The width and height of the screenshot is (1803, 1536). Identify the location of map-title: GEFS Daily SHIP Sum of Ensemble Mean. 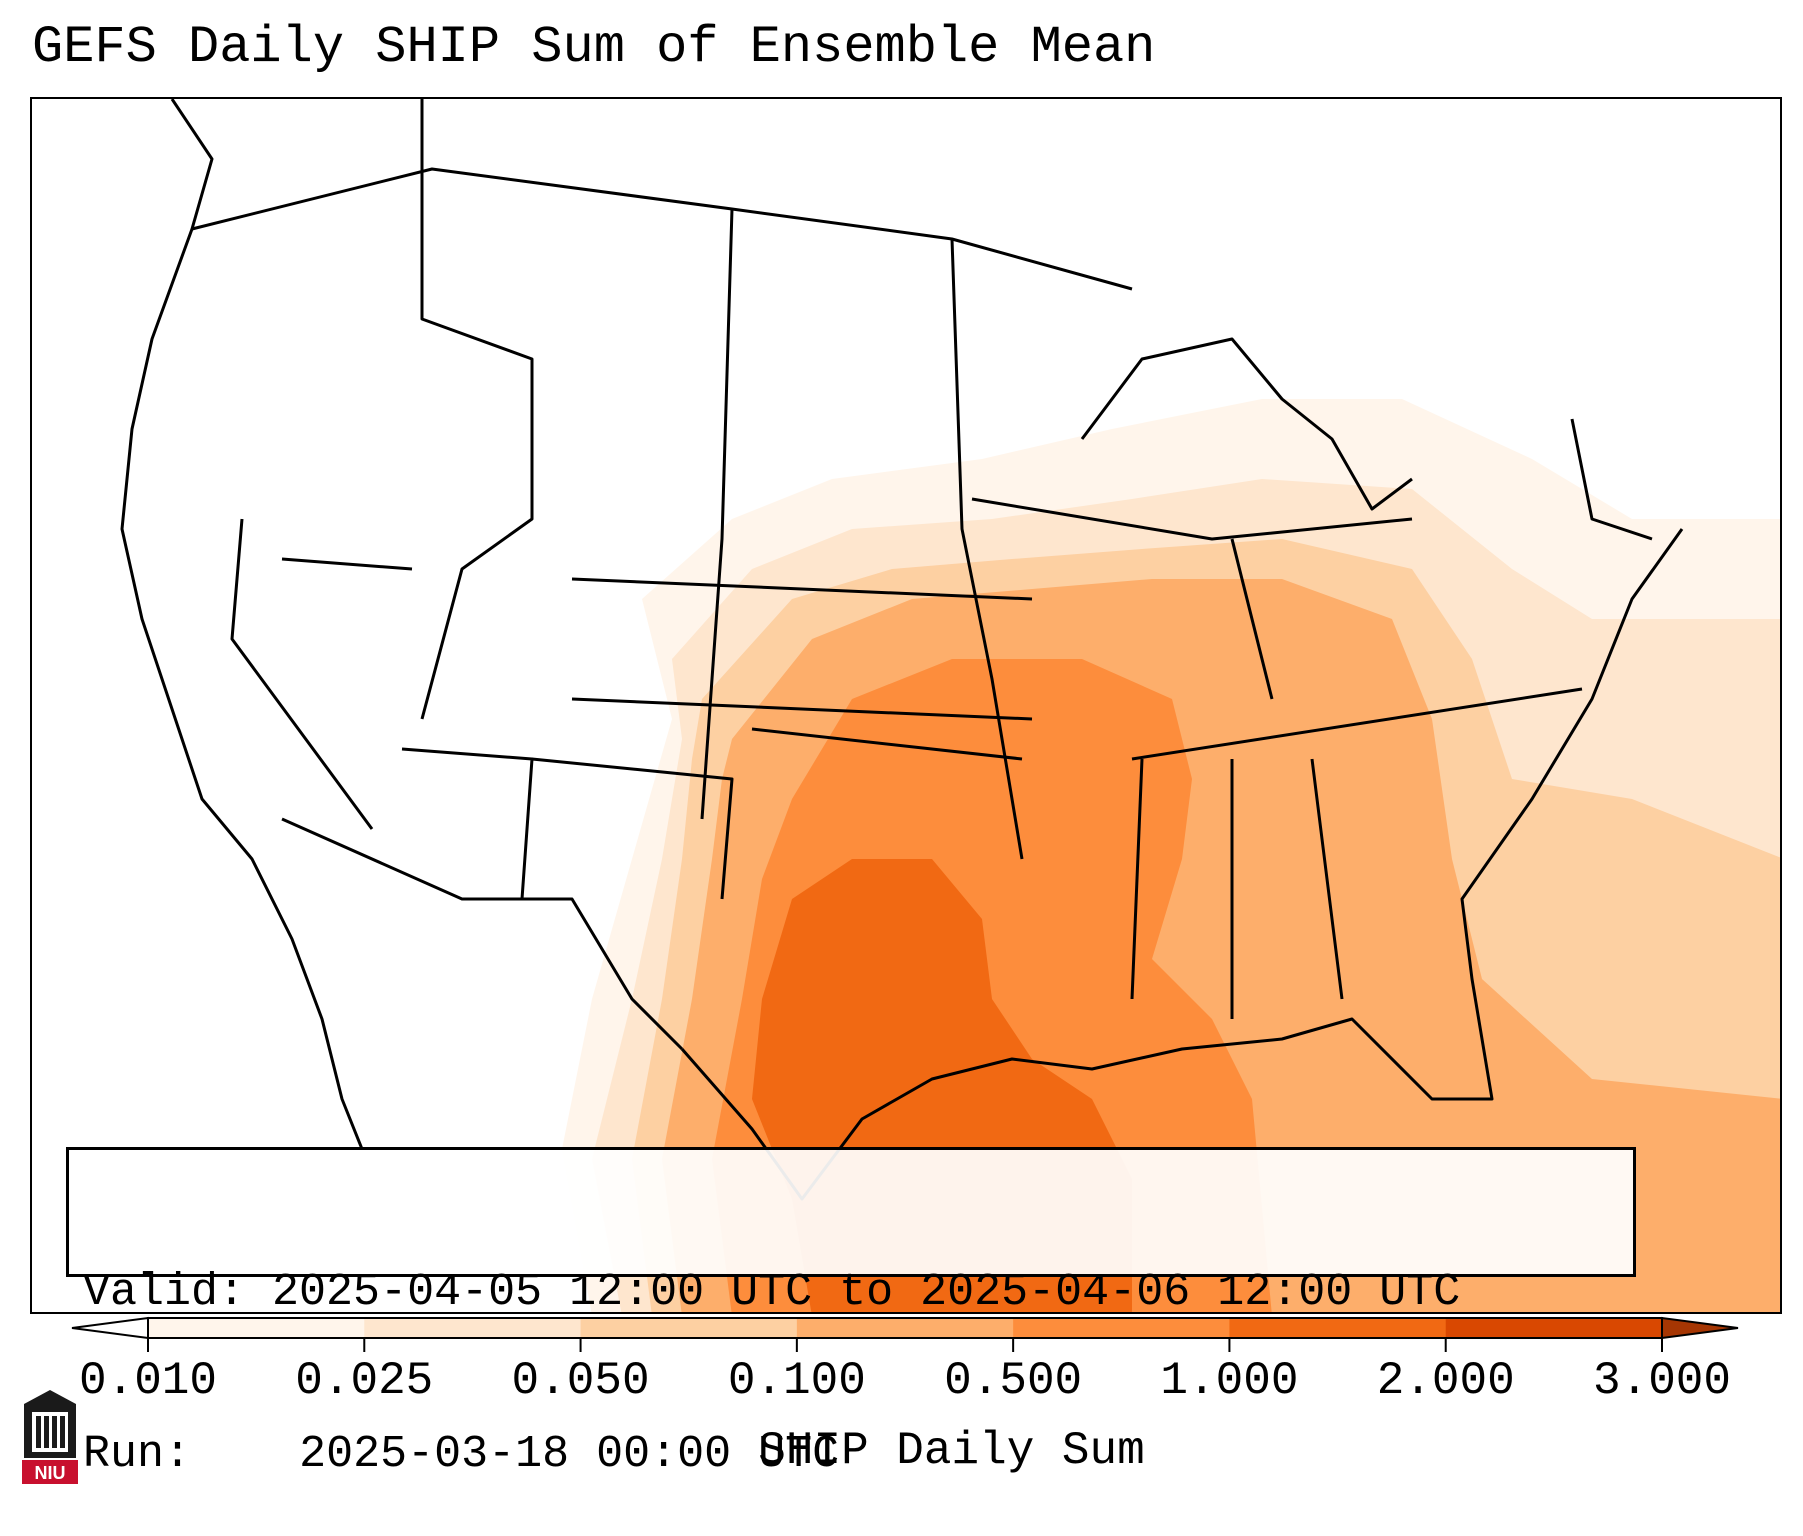
(594, 47).